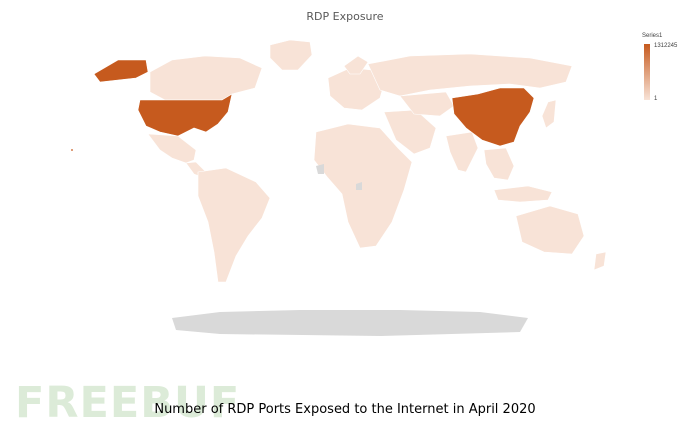 The height and width of the screenshot is (428, 690). I want to click on region-southeast-asia, so click(499, 164).